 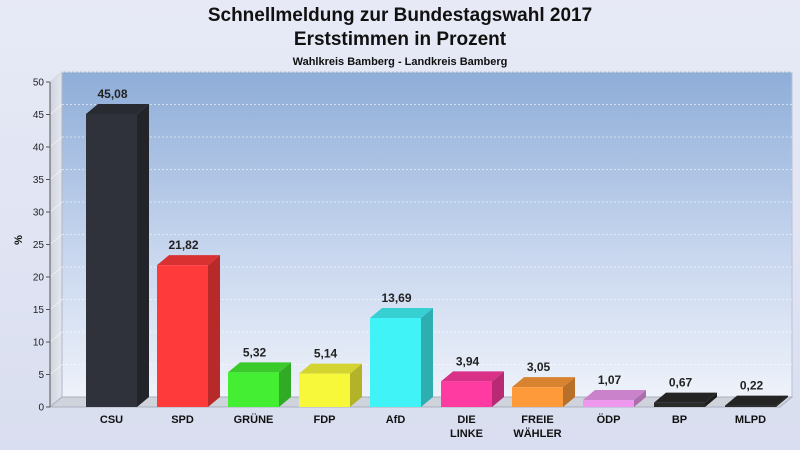 What do you see at coordinates (39, 245) in the screenshot?
I see `y-tick-label: 25` at bounding box center [39, 245].